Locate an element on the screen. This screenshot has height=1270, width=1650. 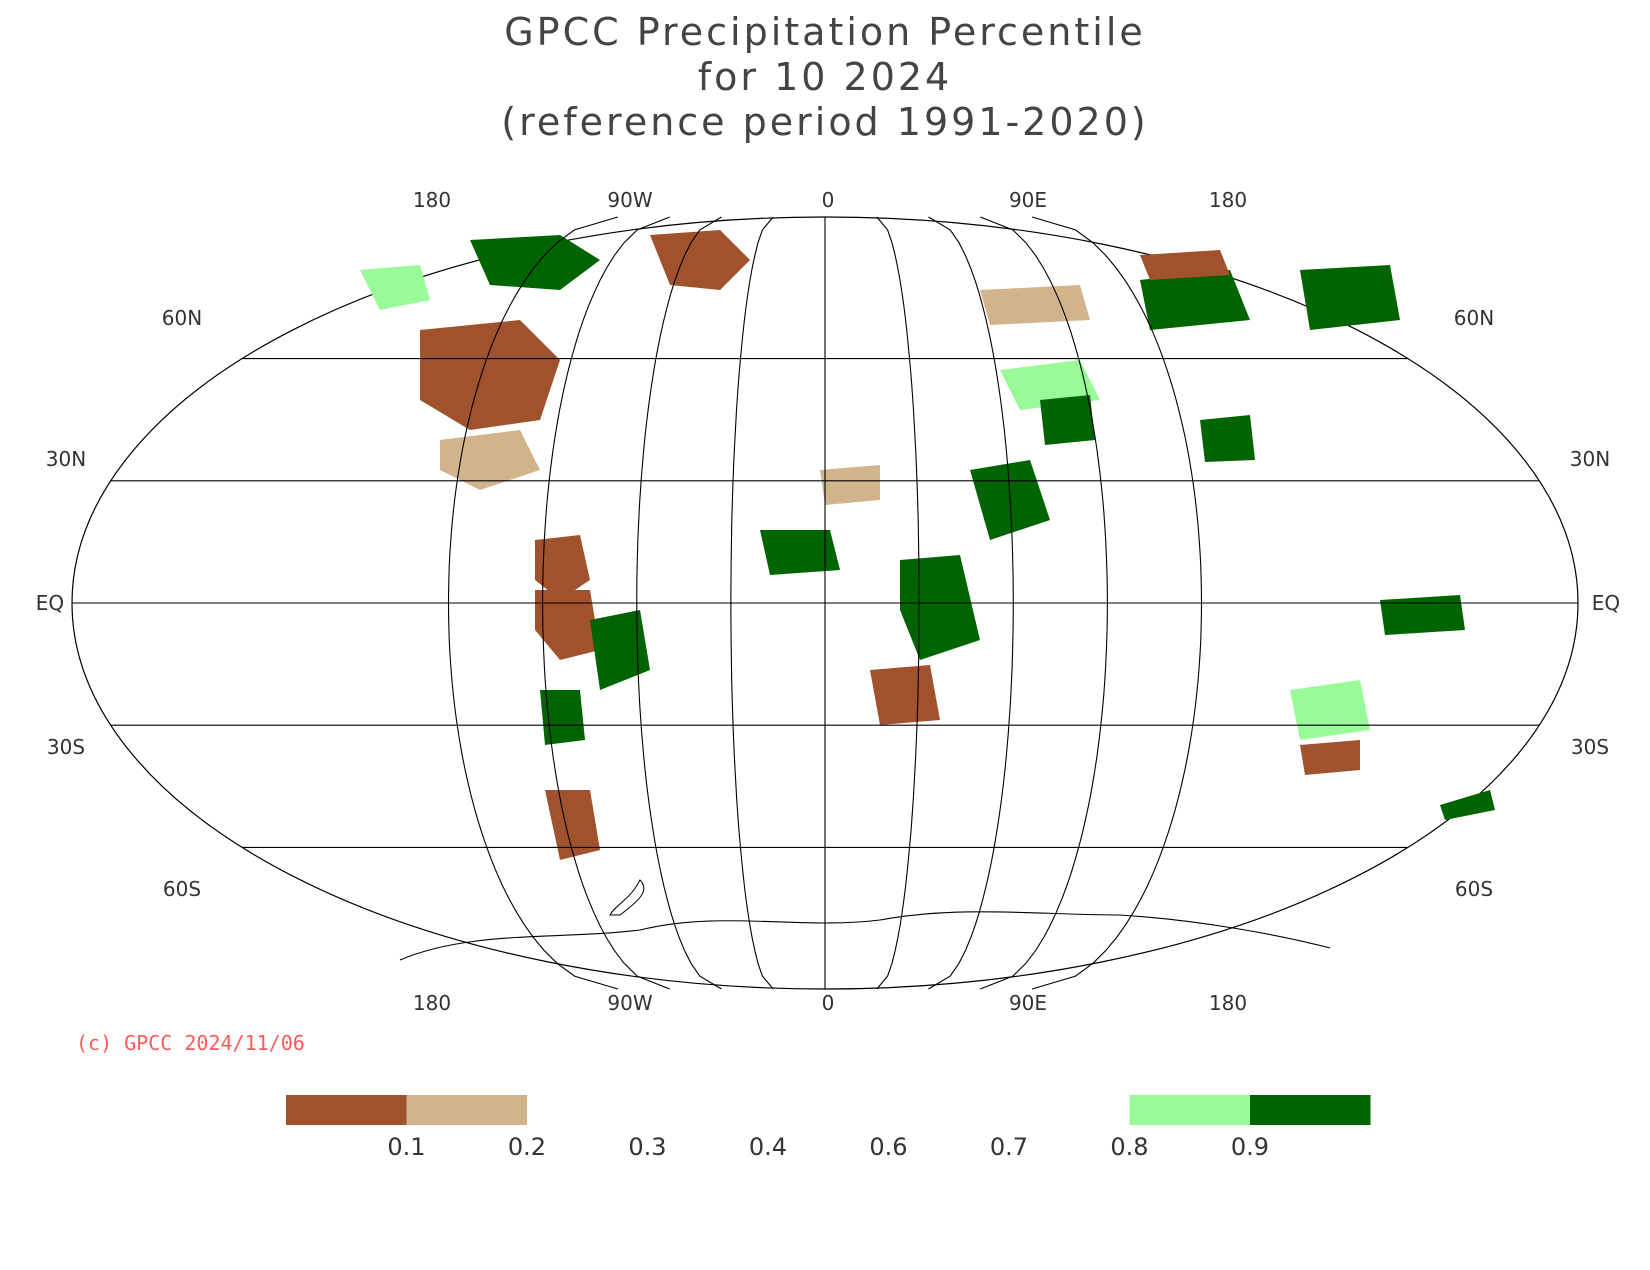
lat-label-left-60n: 60N is located at coordinates (182, 318).